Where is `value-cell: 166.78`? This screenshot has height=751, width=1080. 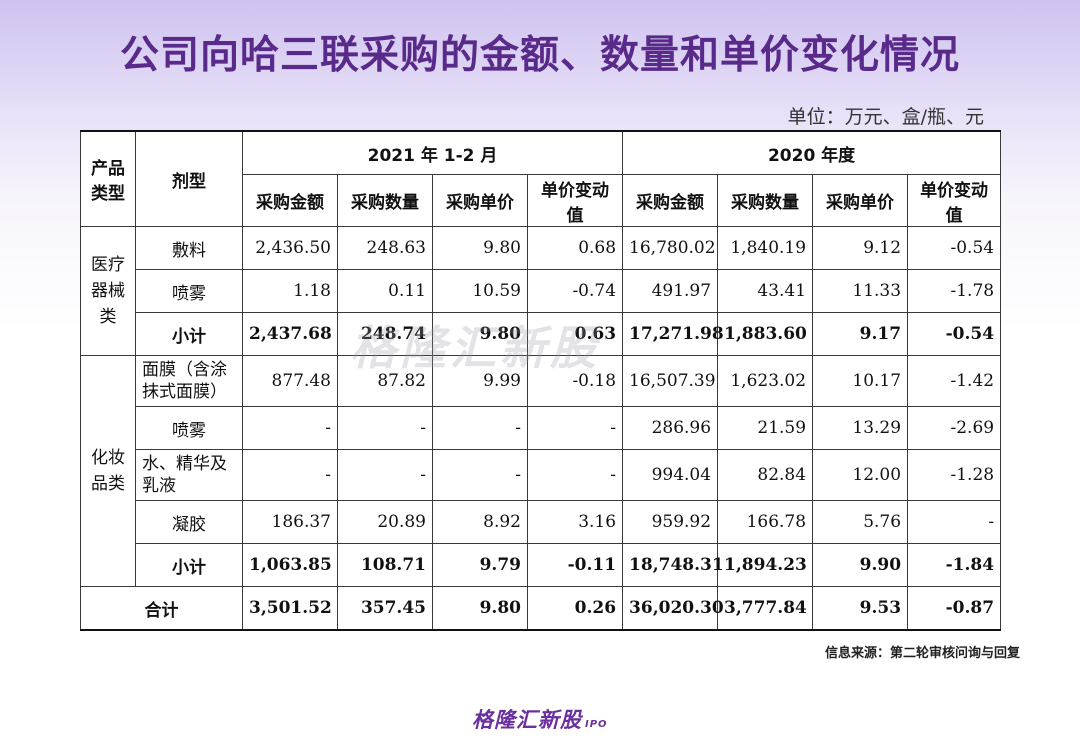 value-cell: 166.78 is located at coordinates (765, 522).